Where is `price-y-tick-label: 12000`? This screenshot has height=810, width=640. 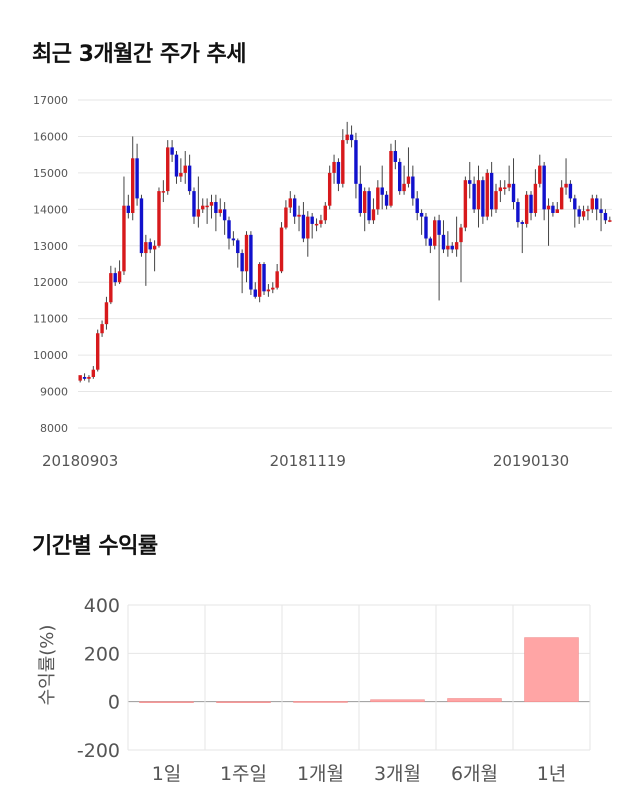 price-y-tick-label: 12000 is located at coordinates (50, 282).